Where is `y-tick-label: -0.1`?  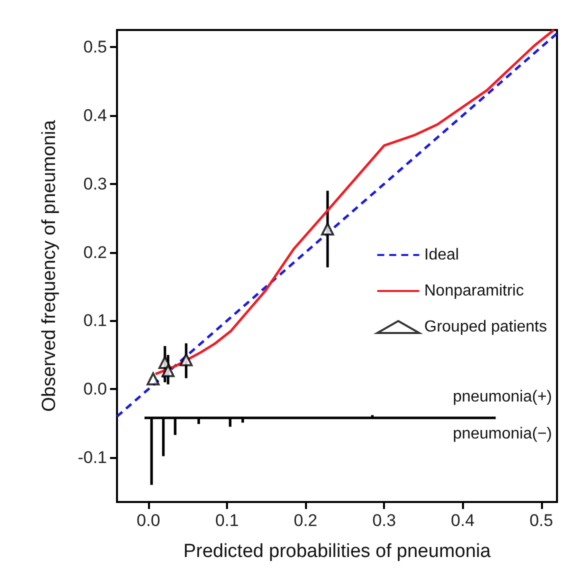
y-tick-label: -0.1 is located at coordinates (92, 458).